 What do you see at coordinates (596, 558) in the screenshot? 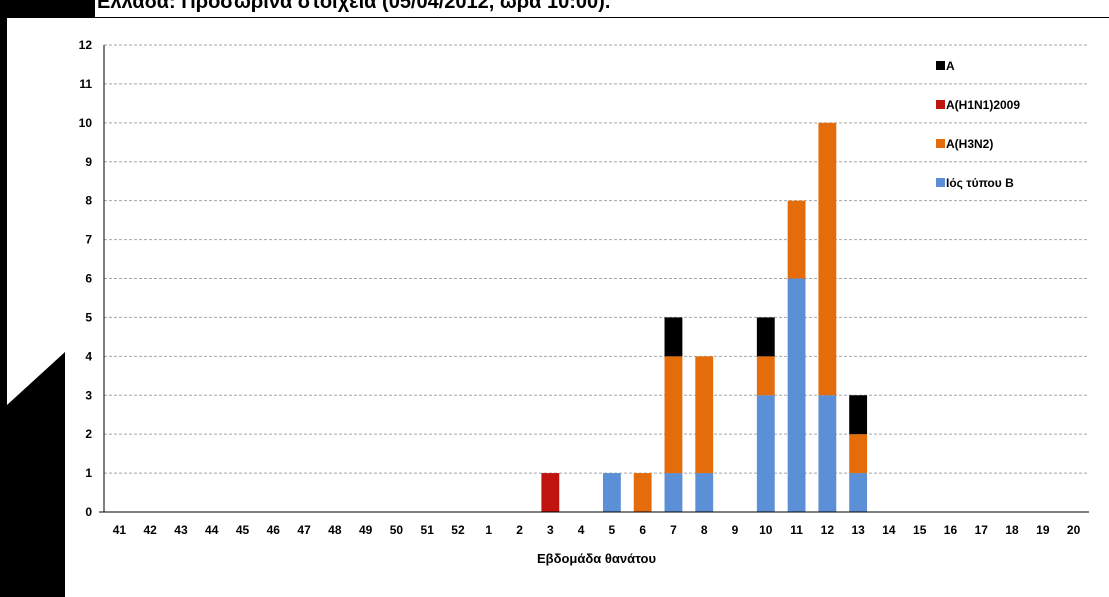
I see `x-axis-title: Εβδομάδα θανάτου` at bounding box center [596, 558].